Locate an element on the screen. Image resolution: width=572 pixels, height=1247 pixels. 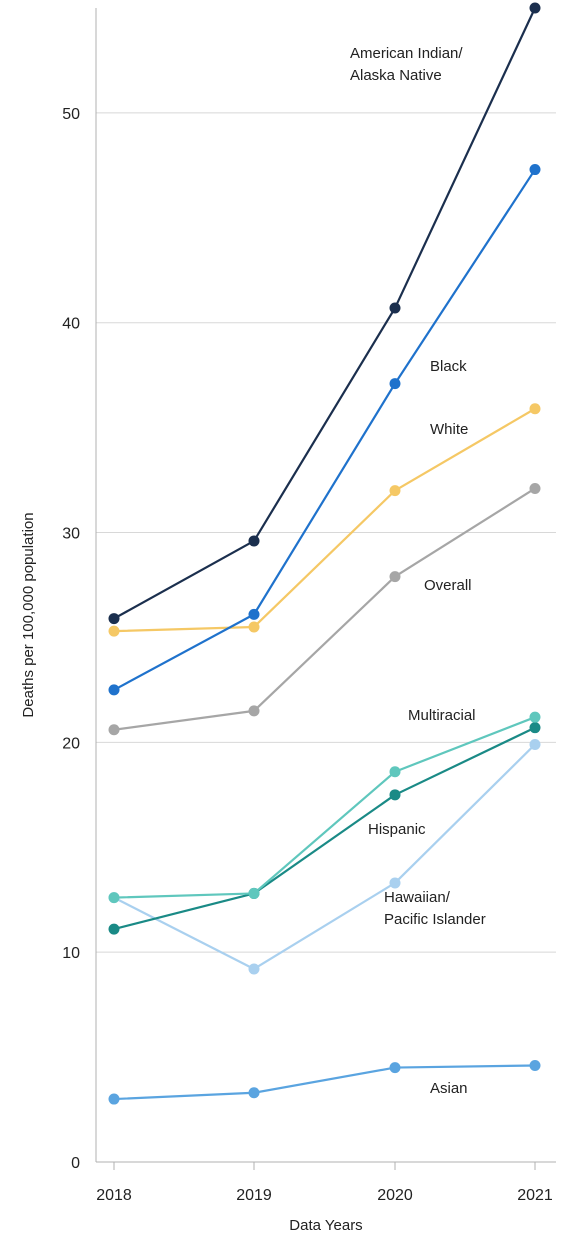
x-tick-label: 2019 is located at coordinates (254, 1195).